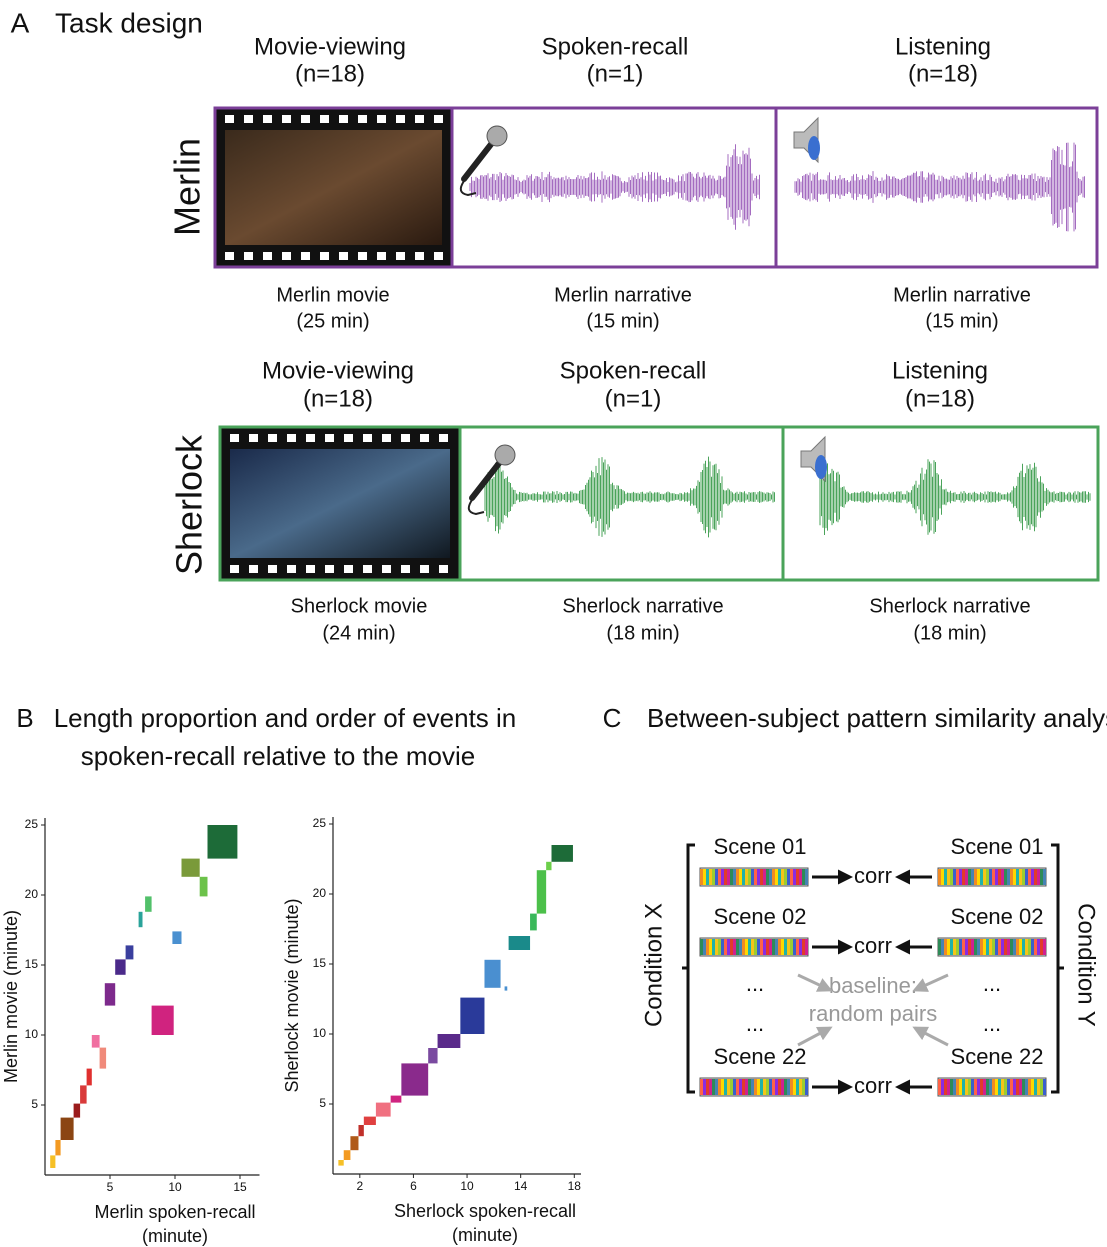 The image size is (1107, 1247). I want to click on y-tick-label: 5, so click(34, 1104).